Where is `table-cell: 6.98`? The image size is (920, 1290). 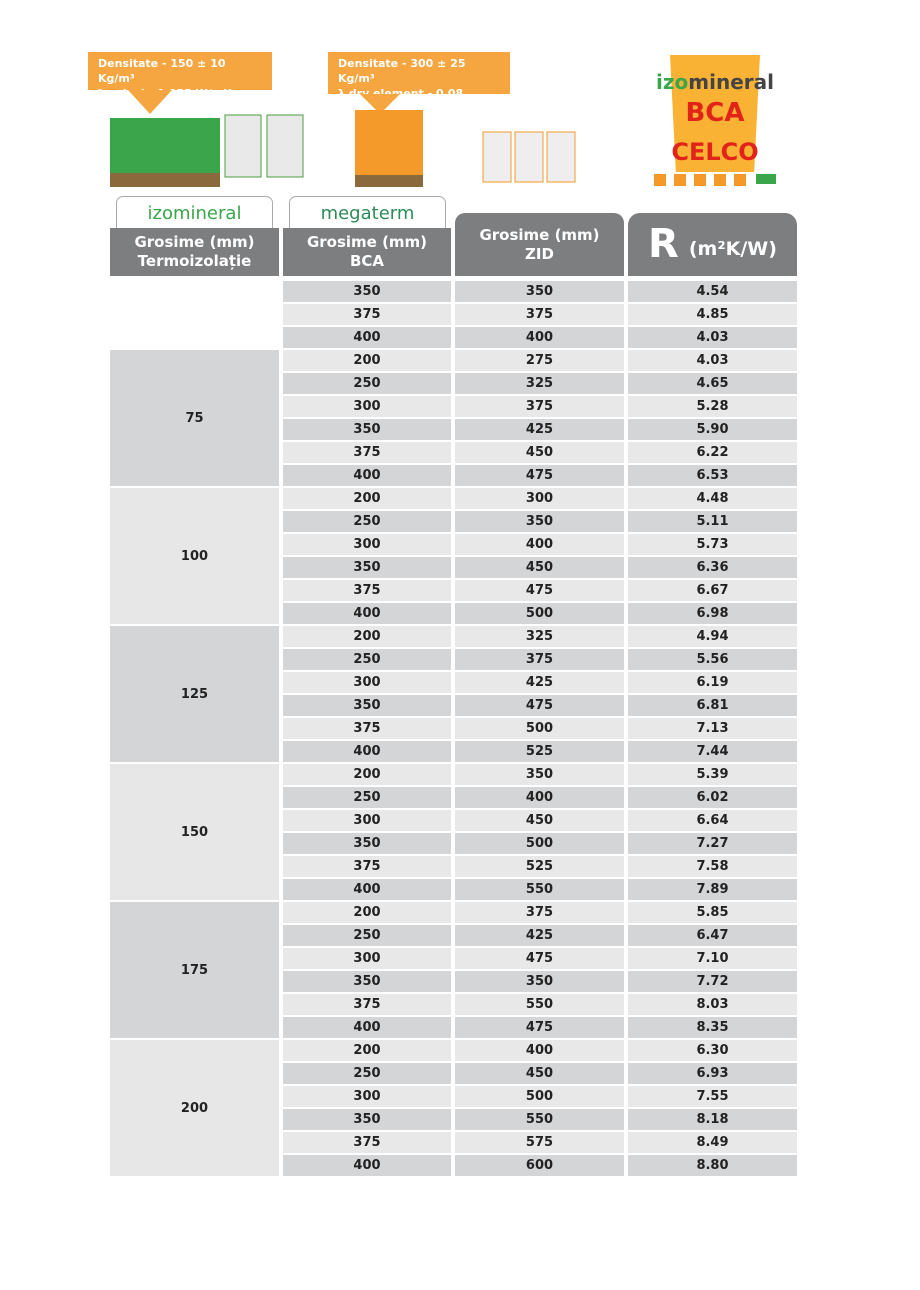
table-cell: 6.98 is located at coordinates (712, 613).